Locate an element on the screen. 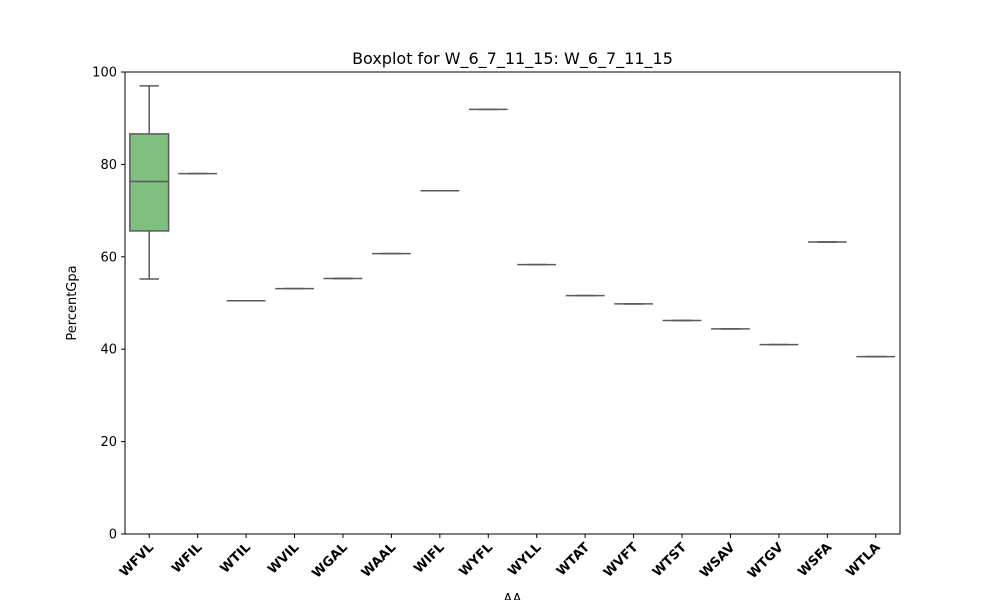 The image size is (1000, 600). x-tick-label: WYLL is located at coordinates (524, 559).